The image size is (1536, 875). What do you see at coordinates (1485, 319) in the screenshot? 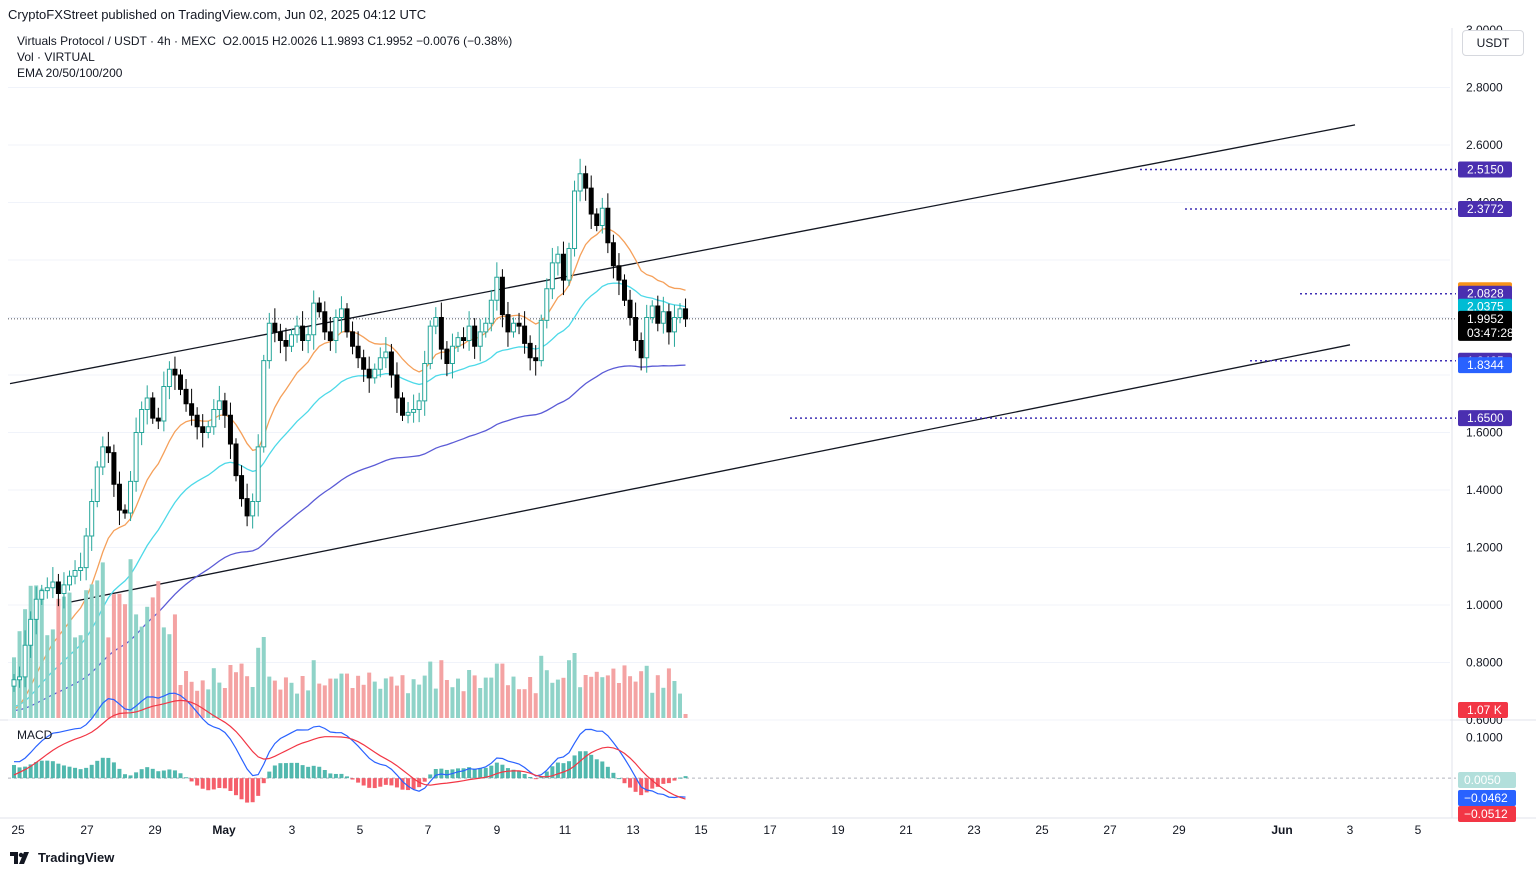
I see `price-badge-value: 1.9952` at bounding box center [1485, 319].